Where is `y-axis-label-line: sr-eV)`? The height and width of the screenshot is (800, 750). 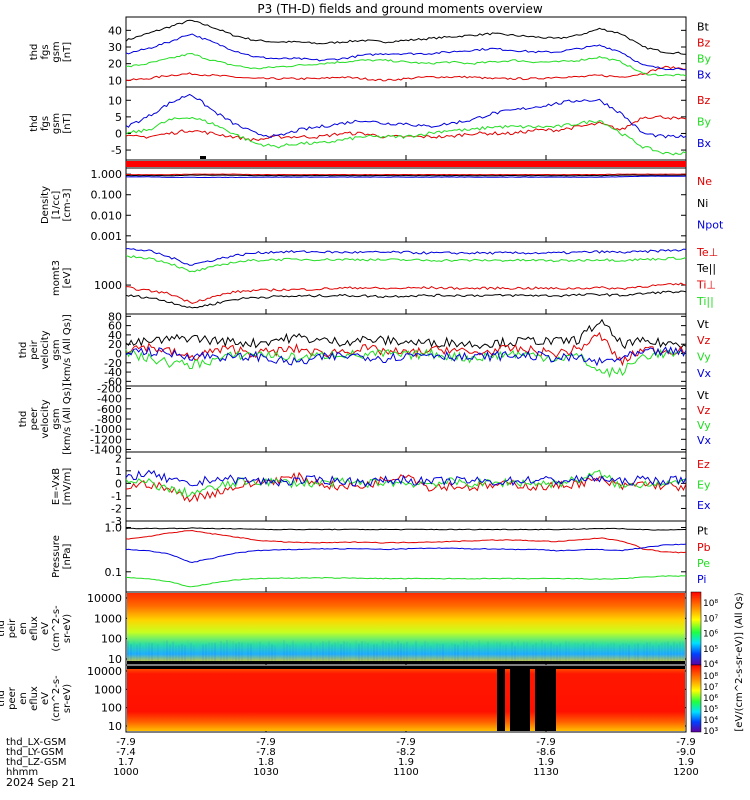 y-axis-label-line: sr-eV) is located at coordinates (67, 628).